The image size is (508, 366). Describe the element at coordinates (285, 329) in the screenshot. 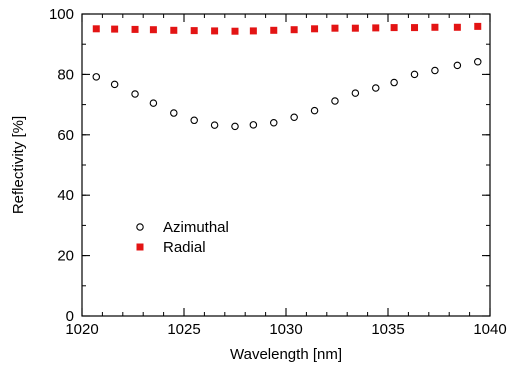

I see `x-tick-label: 1030` at that location.